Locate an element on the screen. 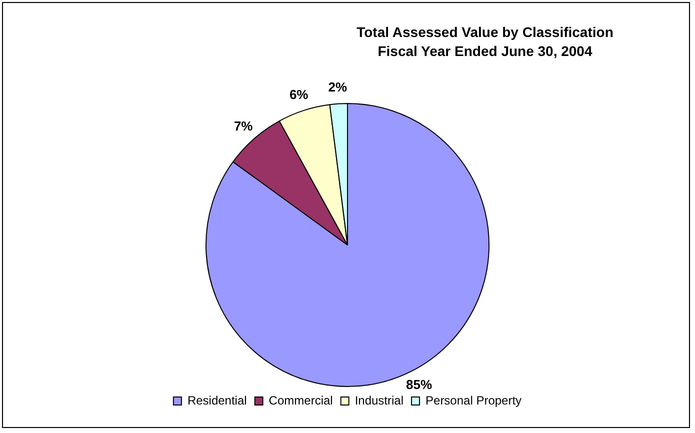  chart-subtitle: Fiscal Year Ended June 30, 2004 is located at coordinates (485, 51).